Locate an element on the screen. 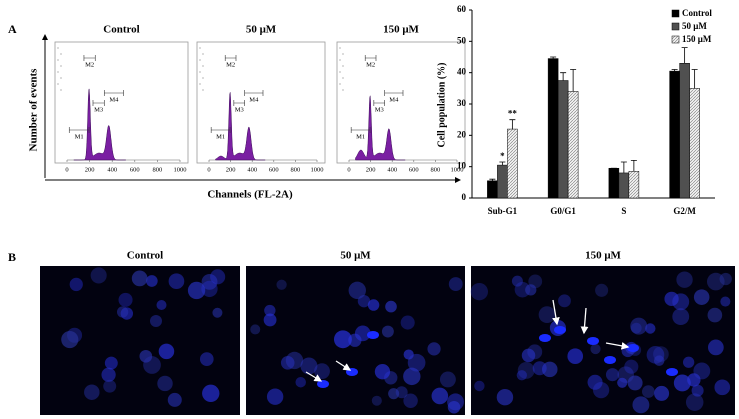 This screenshot has width=739, height=419. y-tick-label: 40 is located at coordinates (462, 72).